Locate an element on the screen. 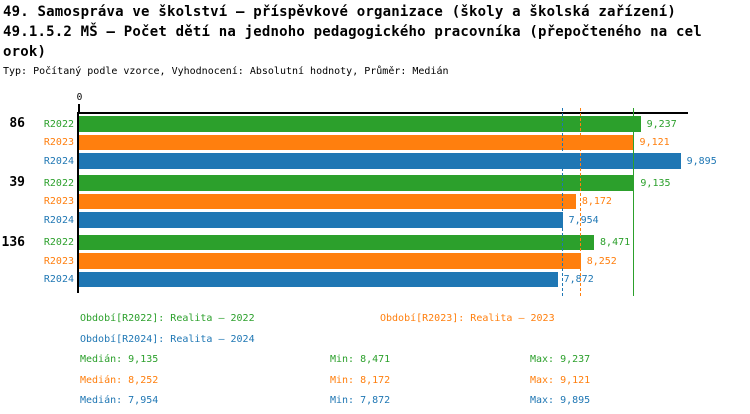  bar-value-label: 9,135 is located at coordinates (655, 183).